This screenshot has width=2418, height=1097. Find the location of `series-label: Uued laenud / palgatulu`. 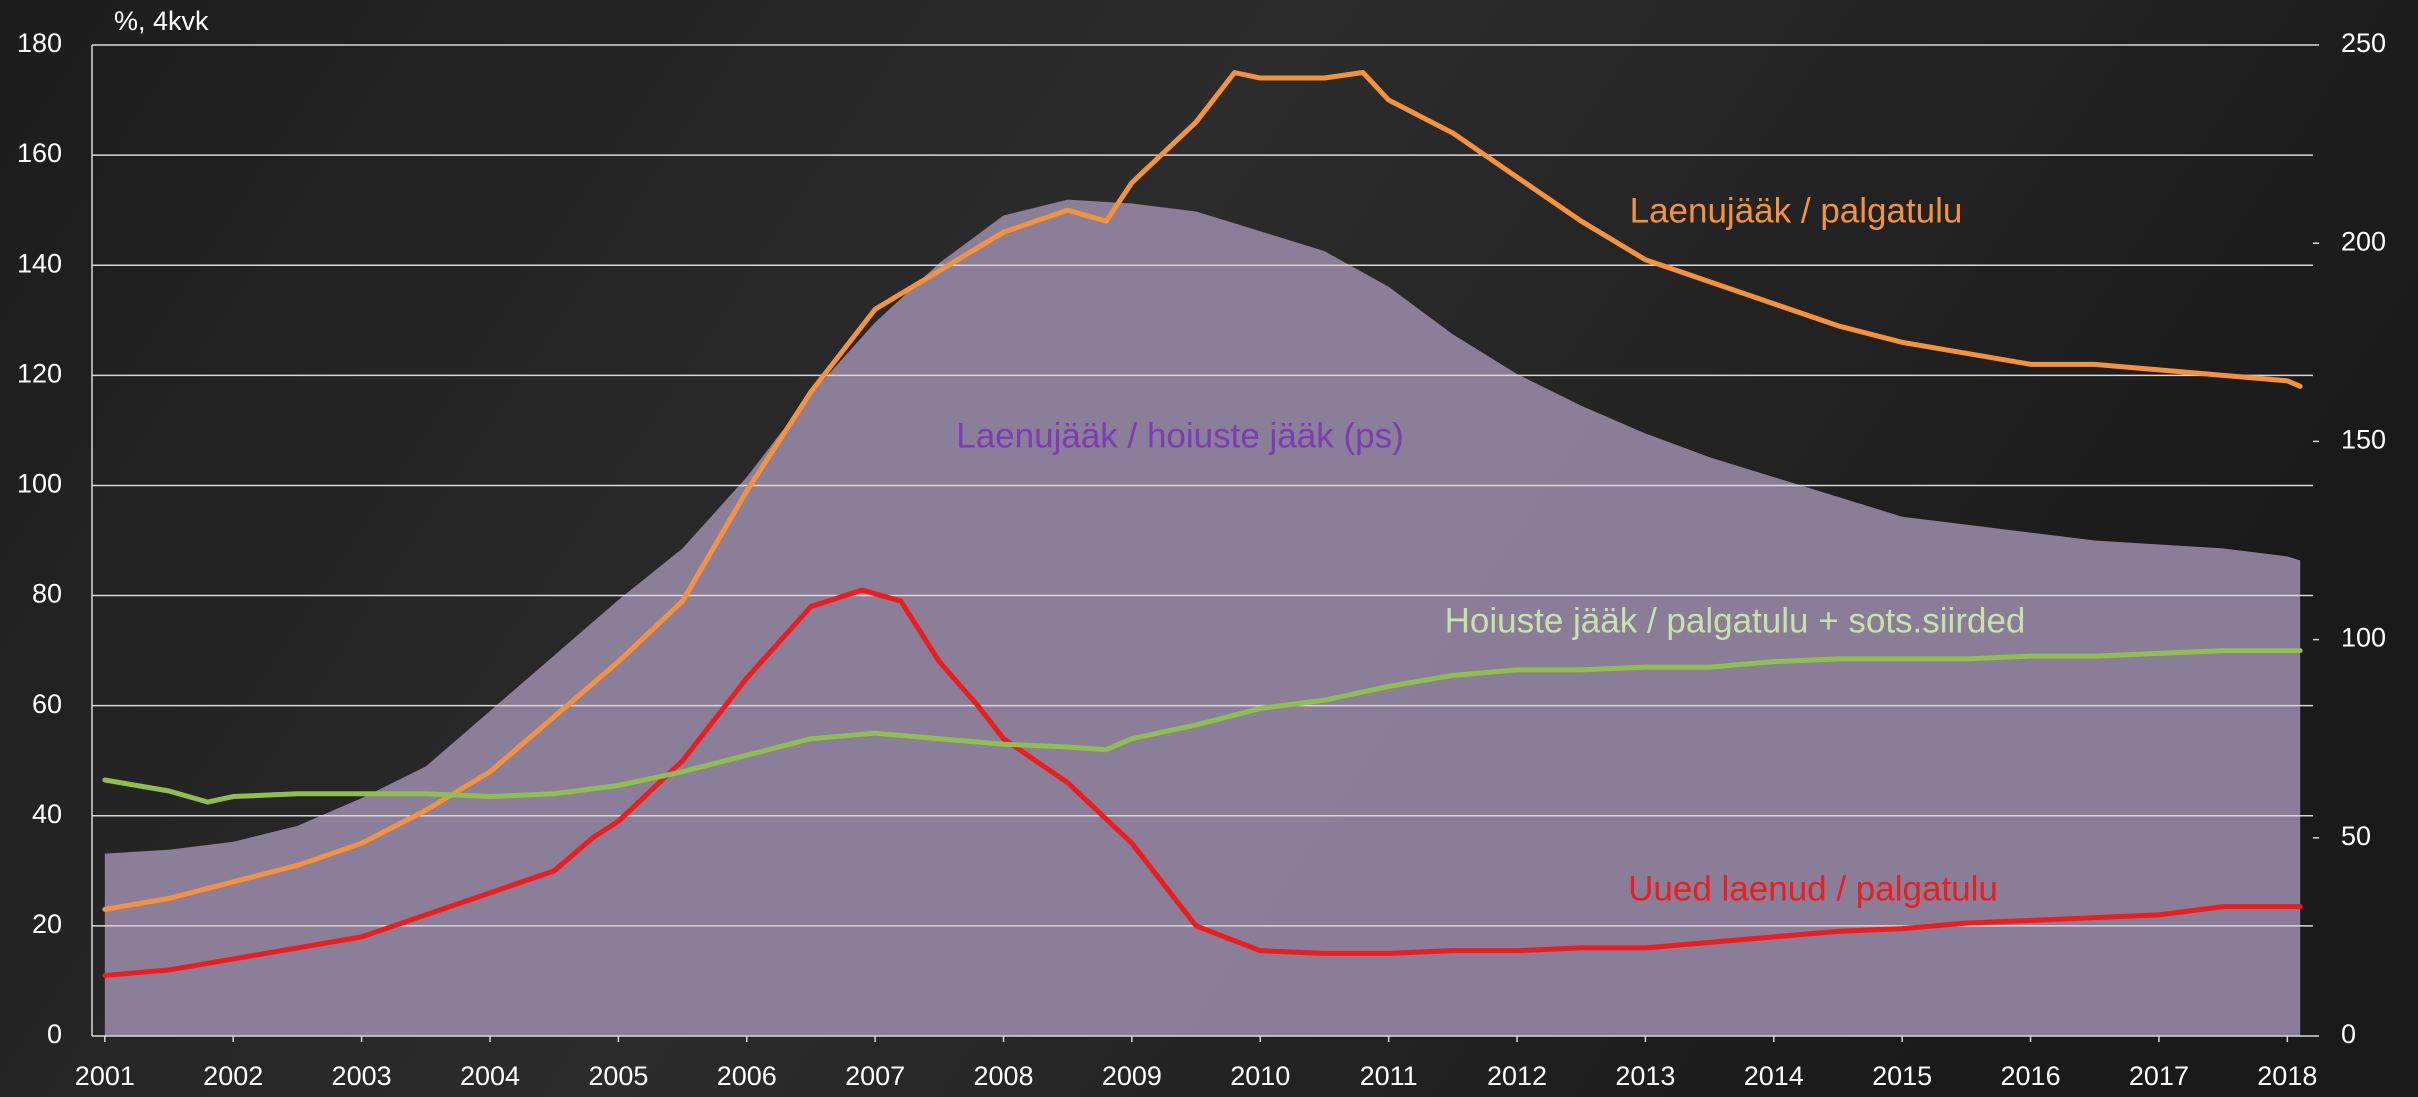

series-label: Uued laenud / palgatulu is located at coordinates (1813, 888).